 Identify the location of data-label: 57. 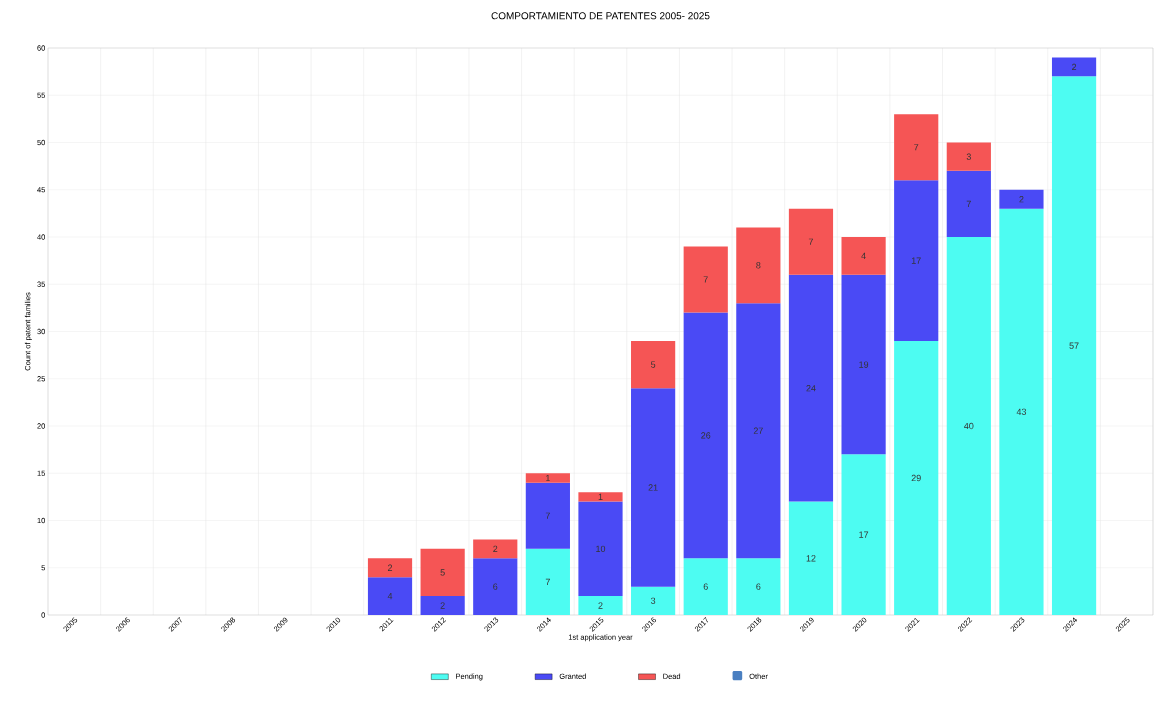
(1074, 345).